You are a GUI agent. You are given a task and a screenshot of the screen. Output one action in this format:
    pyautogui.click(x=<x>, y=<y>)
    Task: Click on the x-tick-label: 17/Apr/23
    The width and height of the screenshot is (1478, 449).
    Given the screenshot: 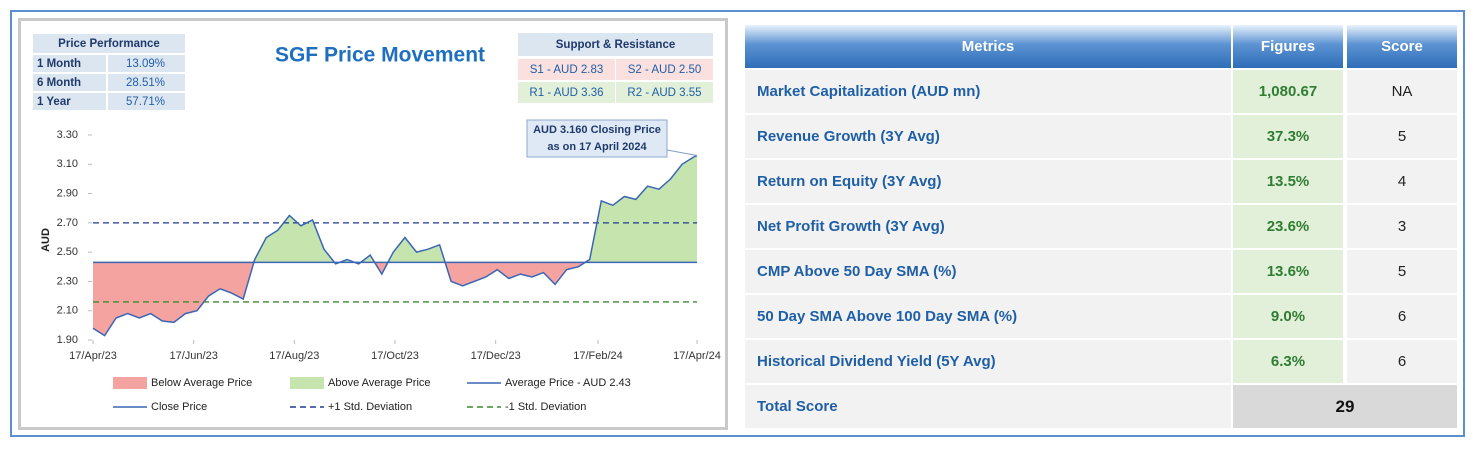 What is the action you would take?
    pyautogui.click(x=93, y=356)
    